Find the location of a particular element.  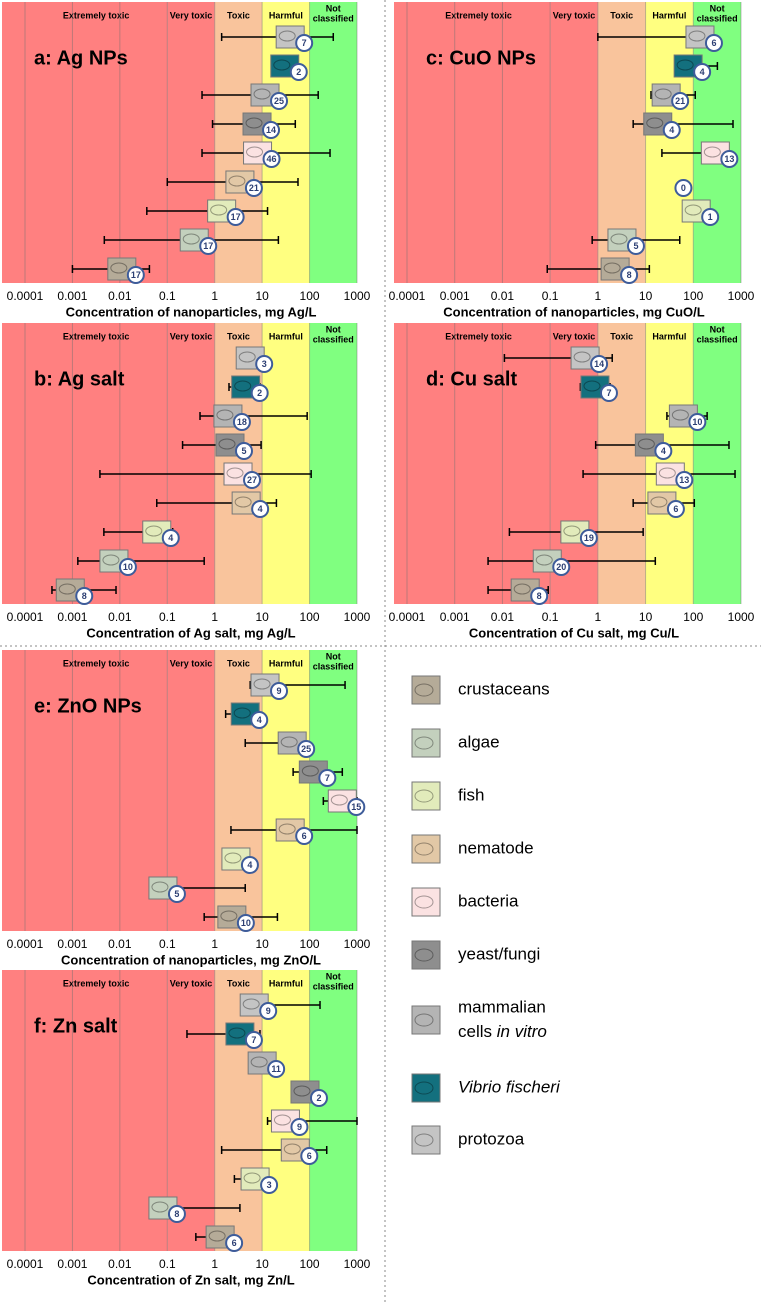

zone-label: Not is located at coordinates (333, 656).